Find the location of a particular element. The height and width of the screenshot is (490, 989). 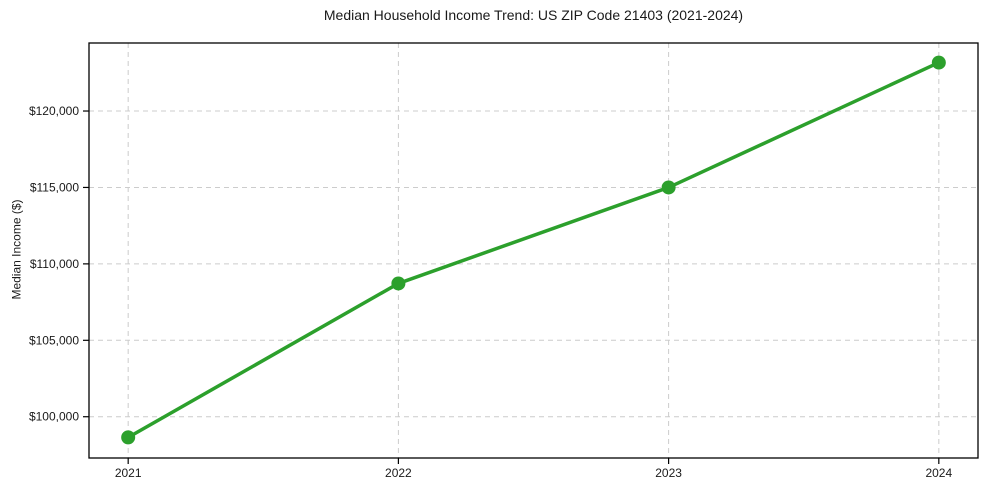

x-tick-label: 2023 is located at coordinates (668, 473).